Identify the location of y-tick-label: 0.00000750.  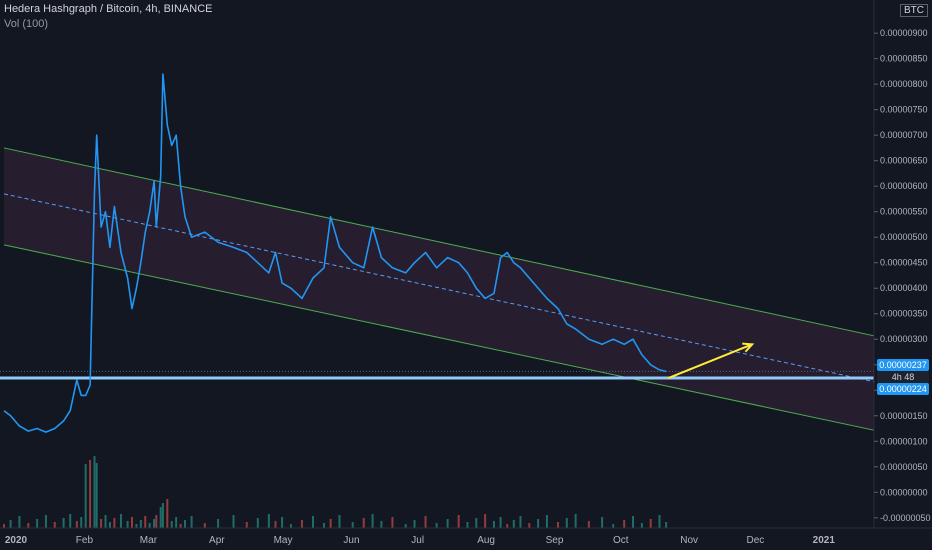
(904, 110).